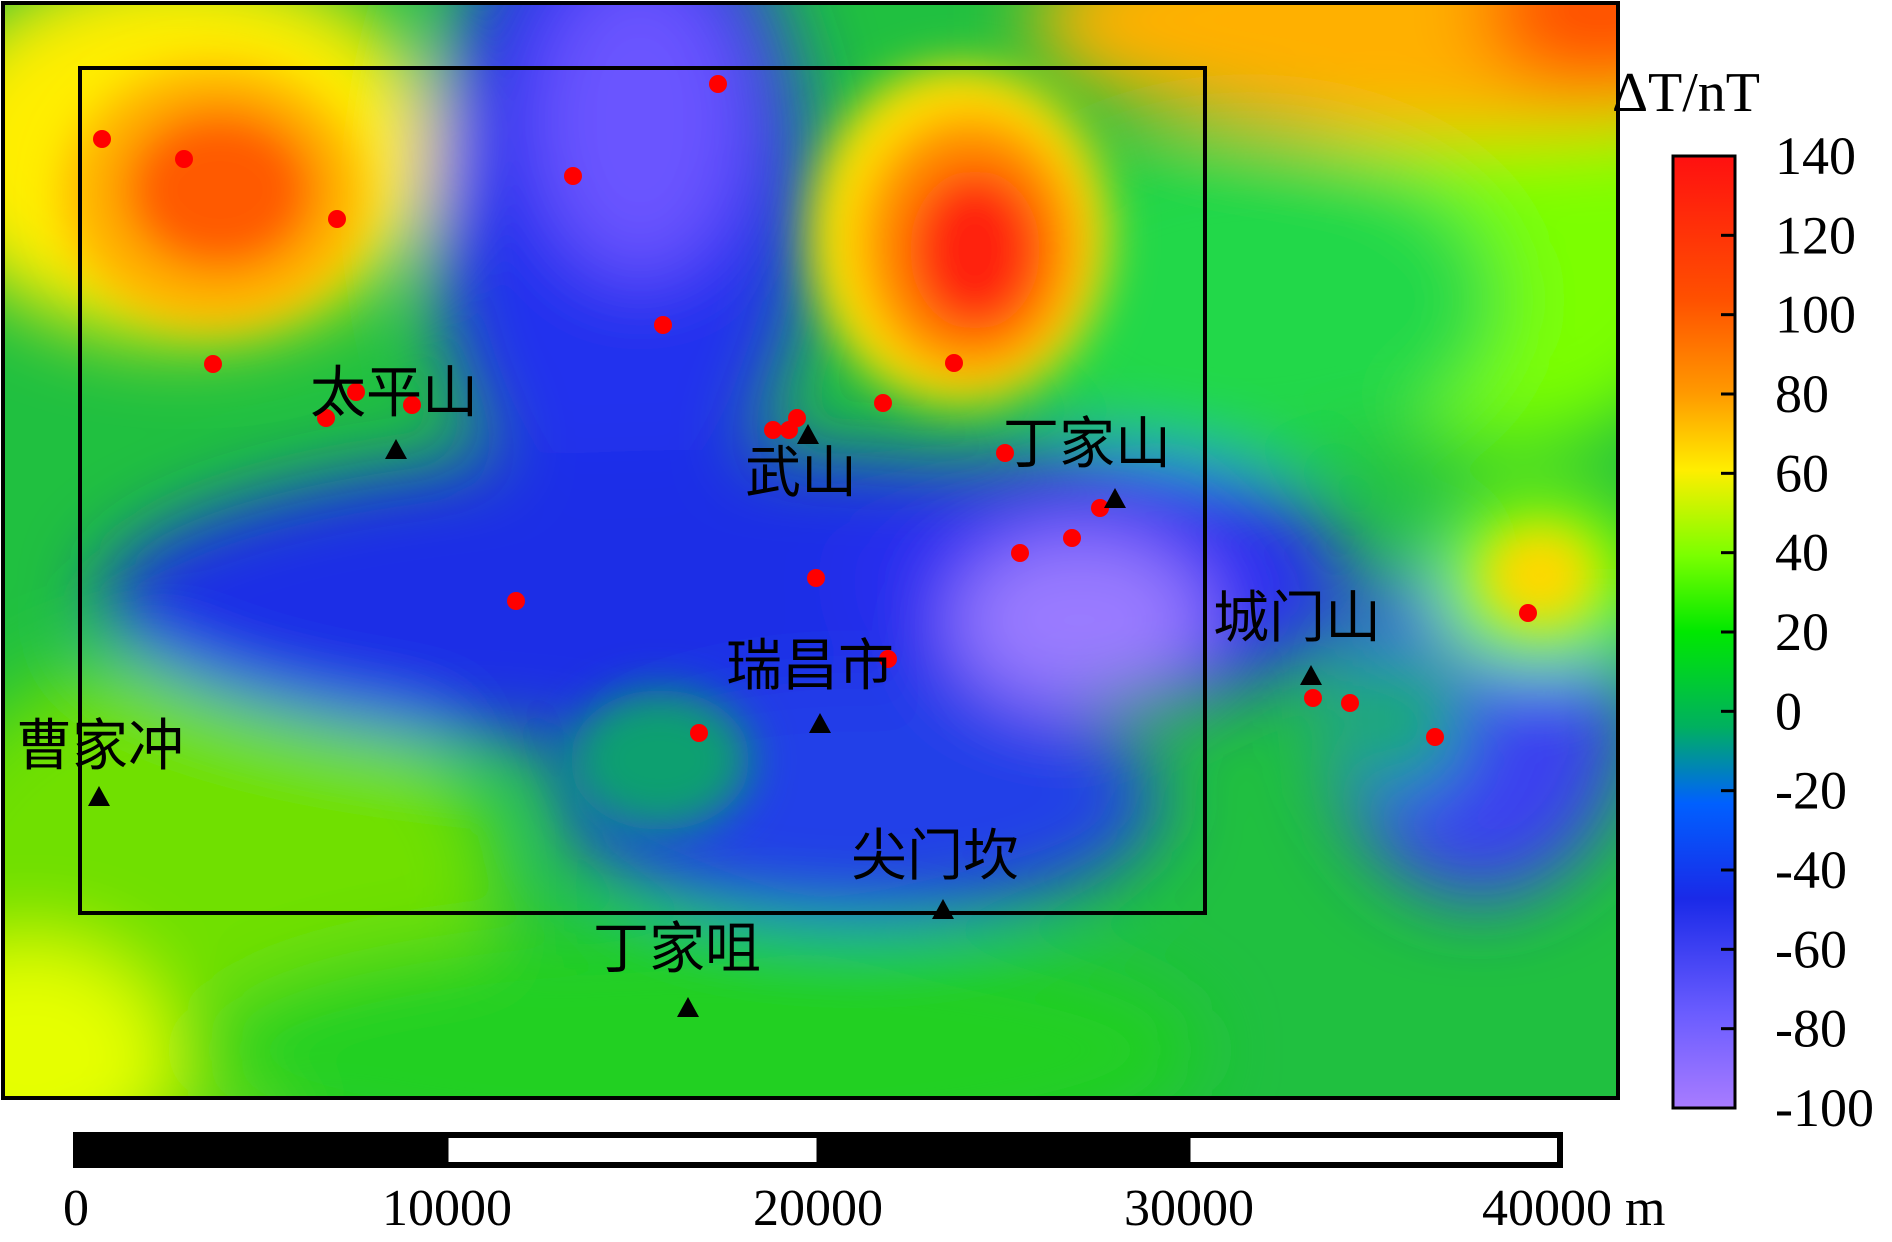 This screenshot has height=1242, width=1892. I want to click on scale-label-30000: 30000, so click(1189, 1208).